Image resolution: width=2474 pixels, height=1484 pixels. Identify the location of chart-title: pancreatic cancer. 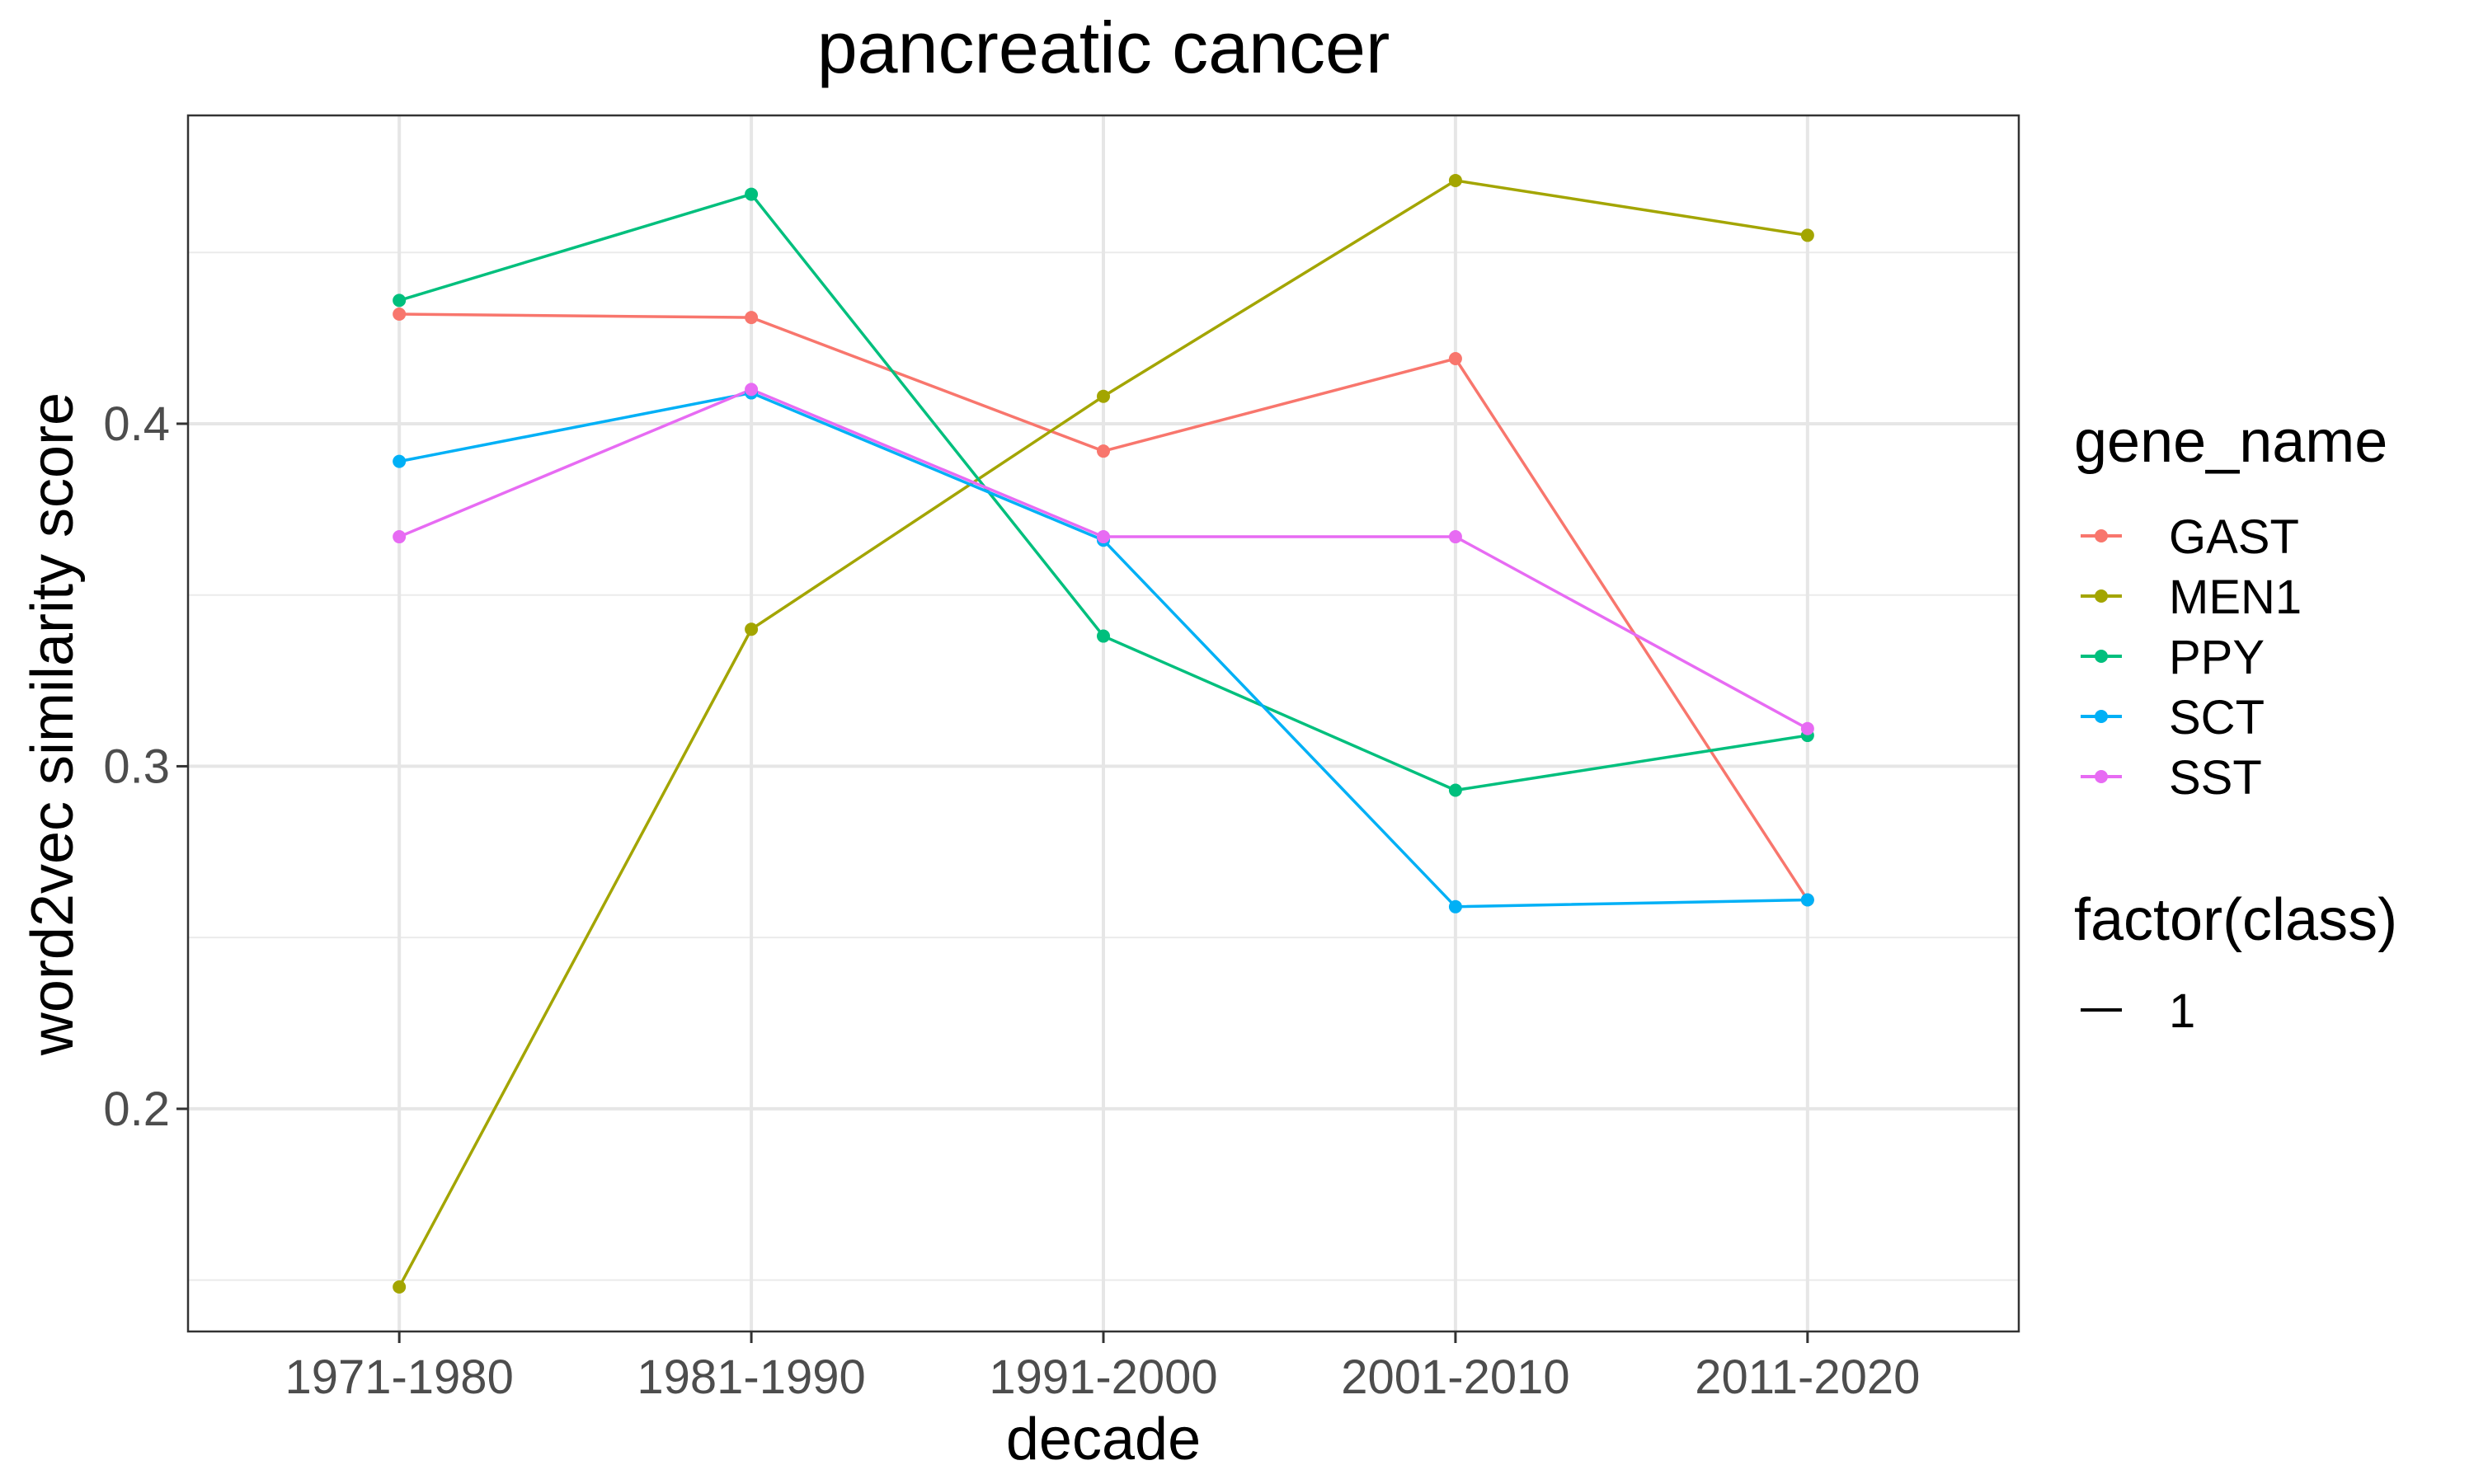
(1103, 47).